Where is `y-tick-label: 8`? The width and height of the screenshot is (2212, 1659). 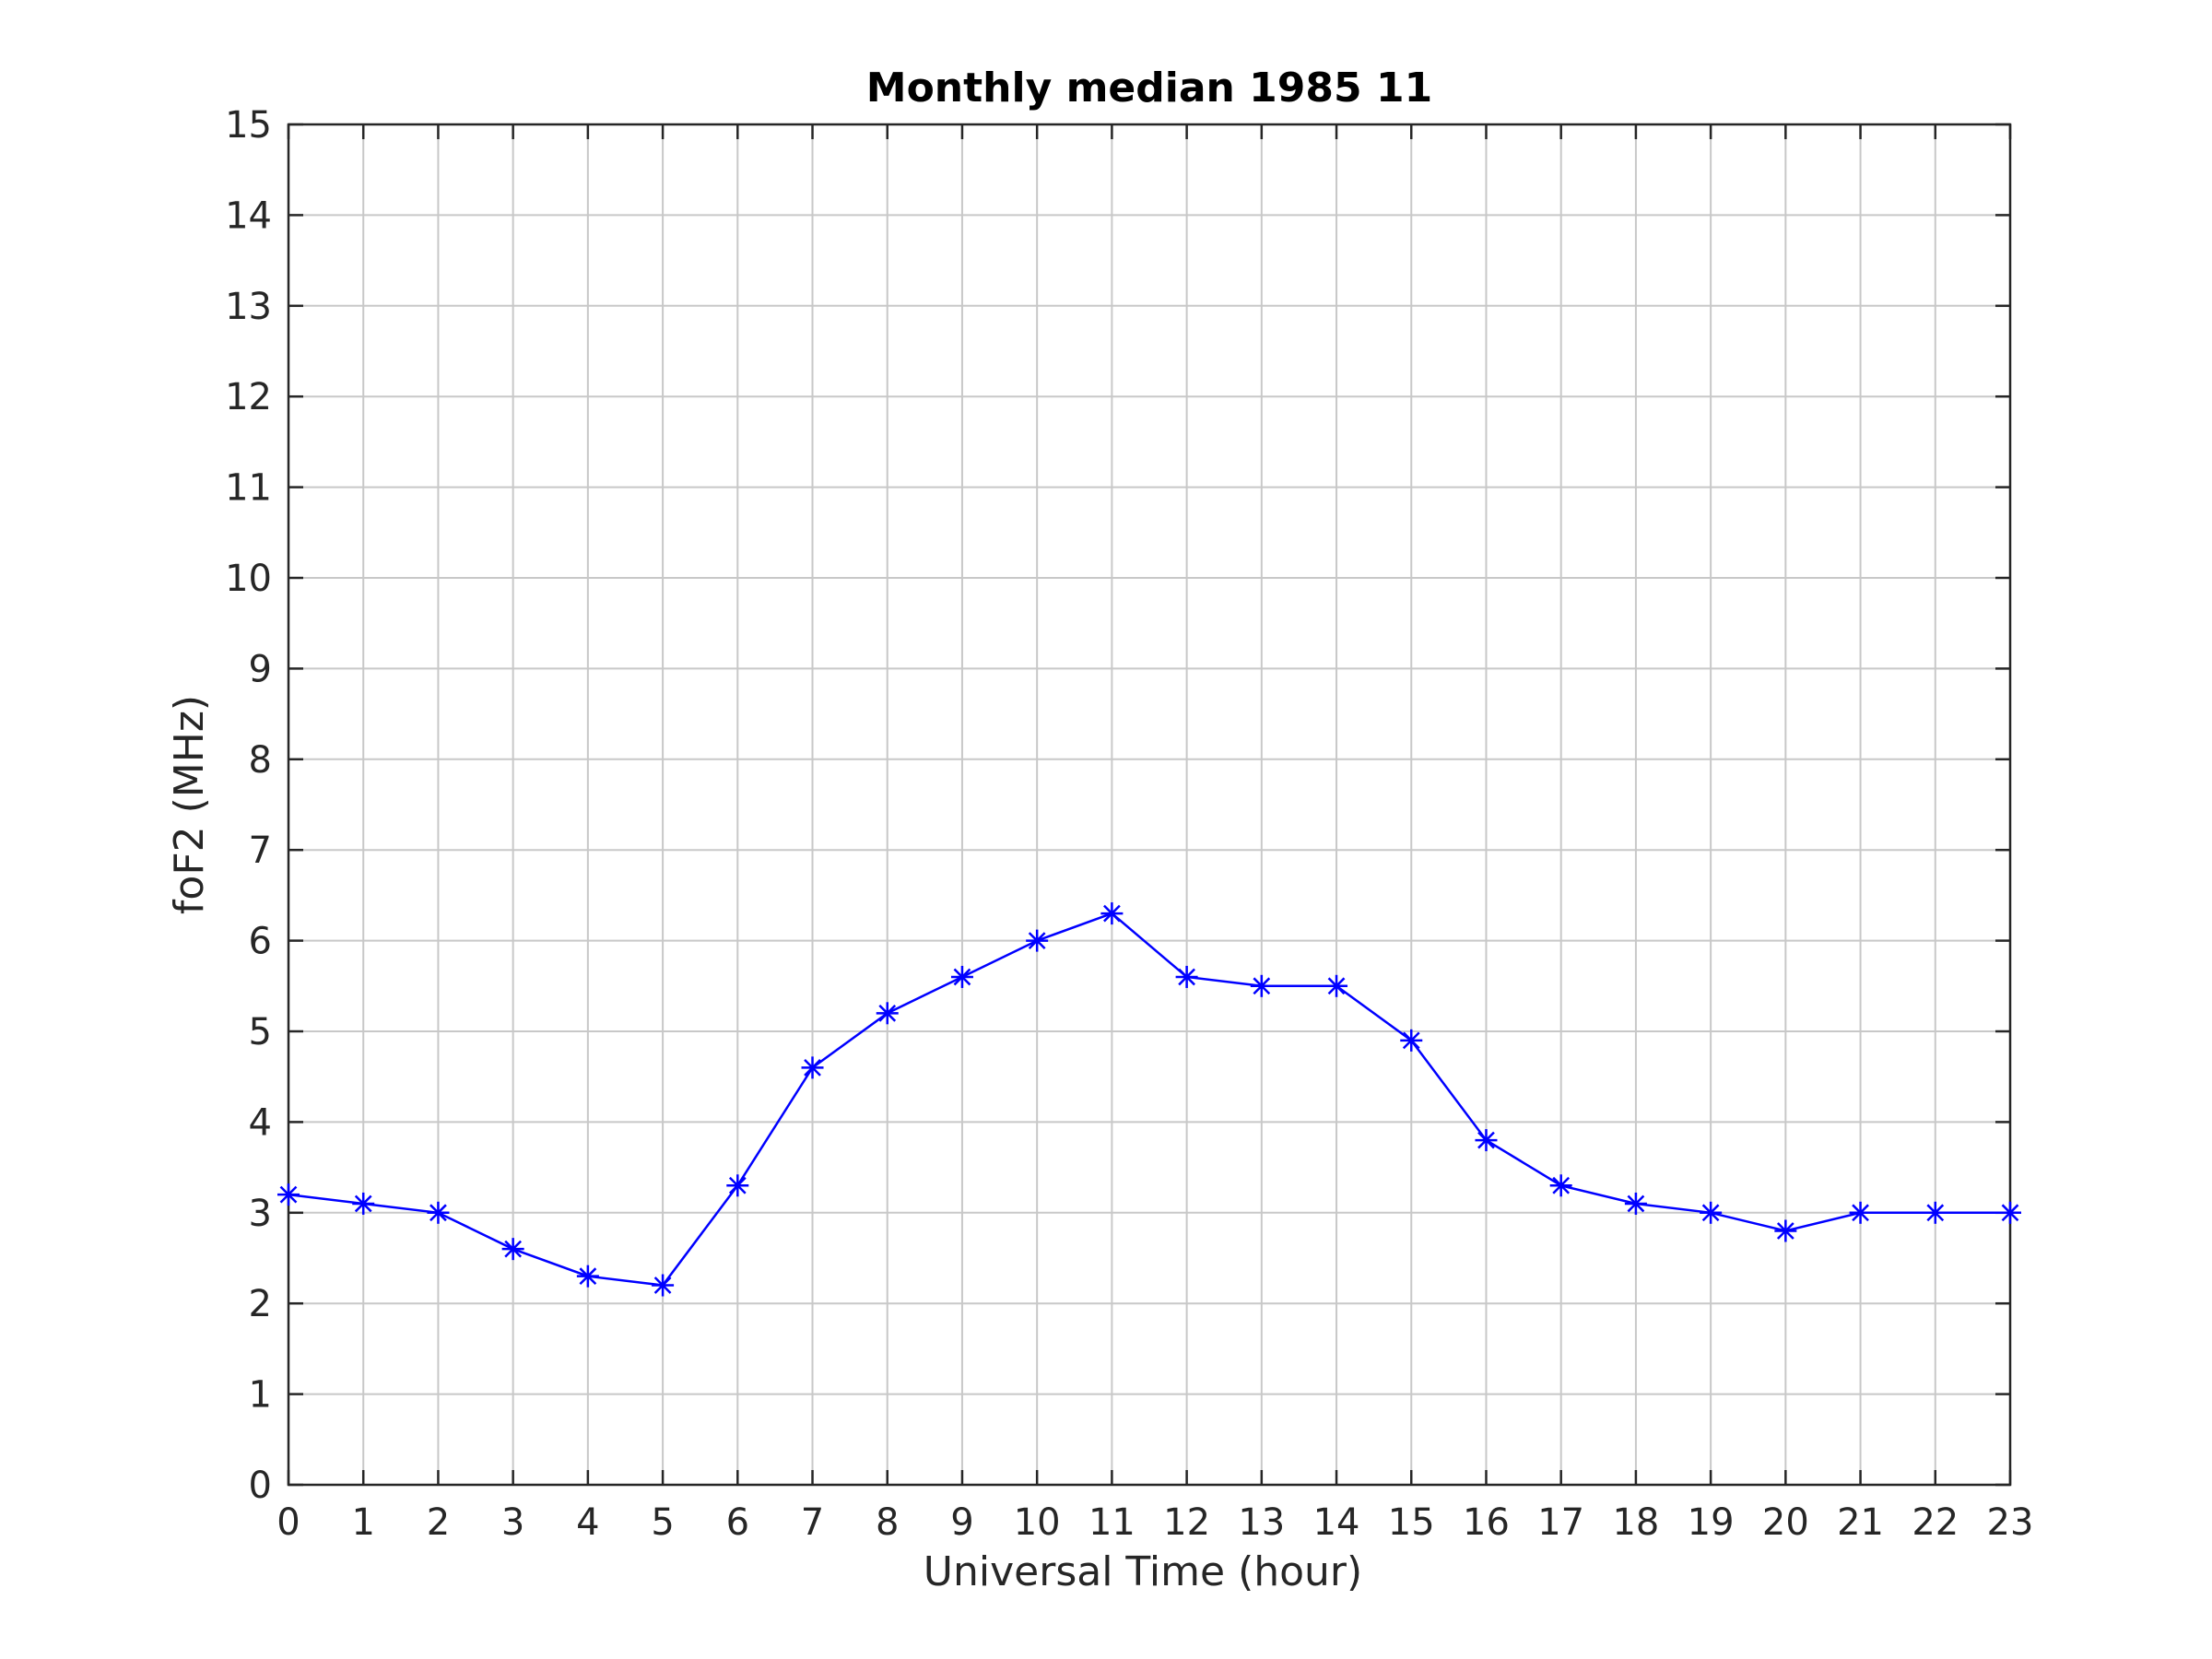
y-tick-label: 8 is located at coordinates (260, 760).